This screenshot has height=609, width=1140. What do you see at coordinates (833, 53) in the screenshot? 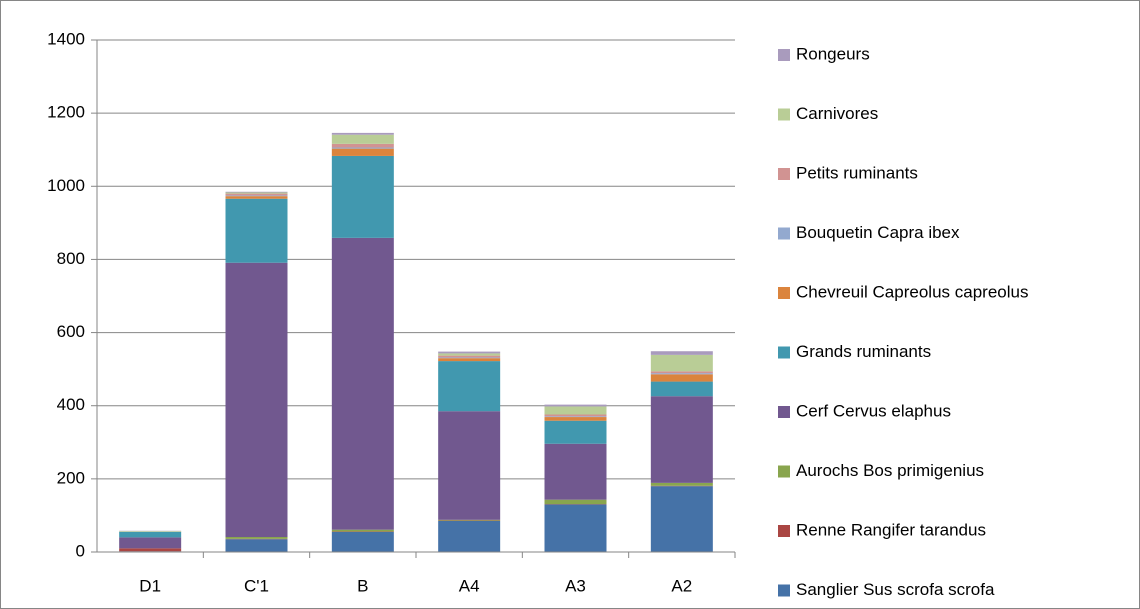
I see `legend-label: Rongeurs` at bounding box center [833, 53].